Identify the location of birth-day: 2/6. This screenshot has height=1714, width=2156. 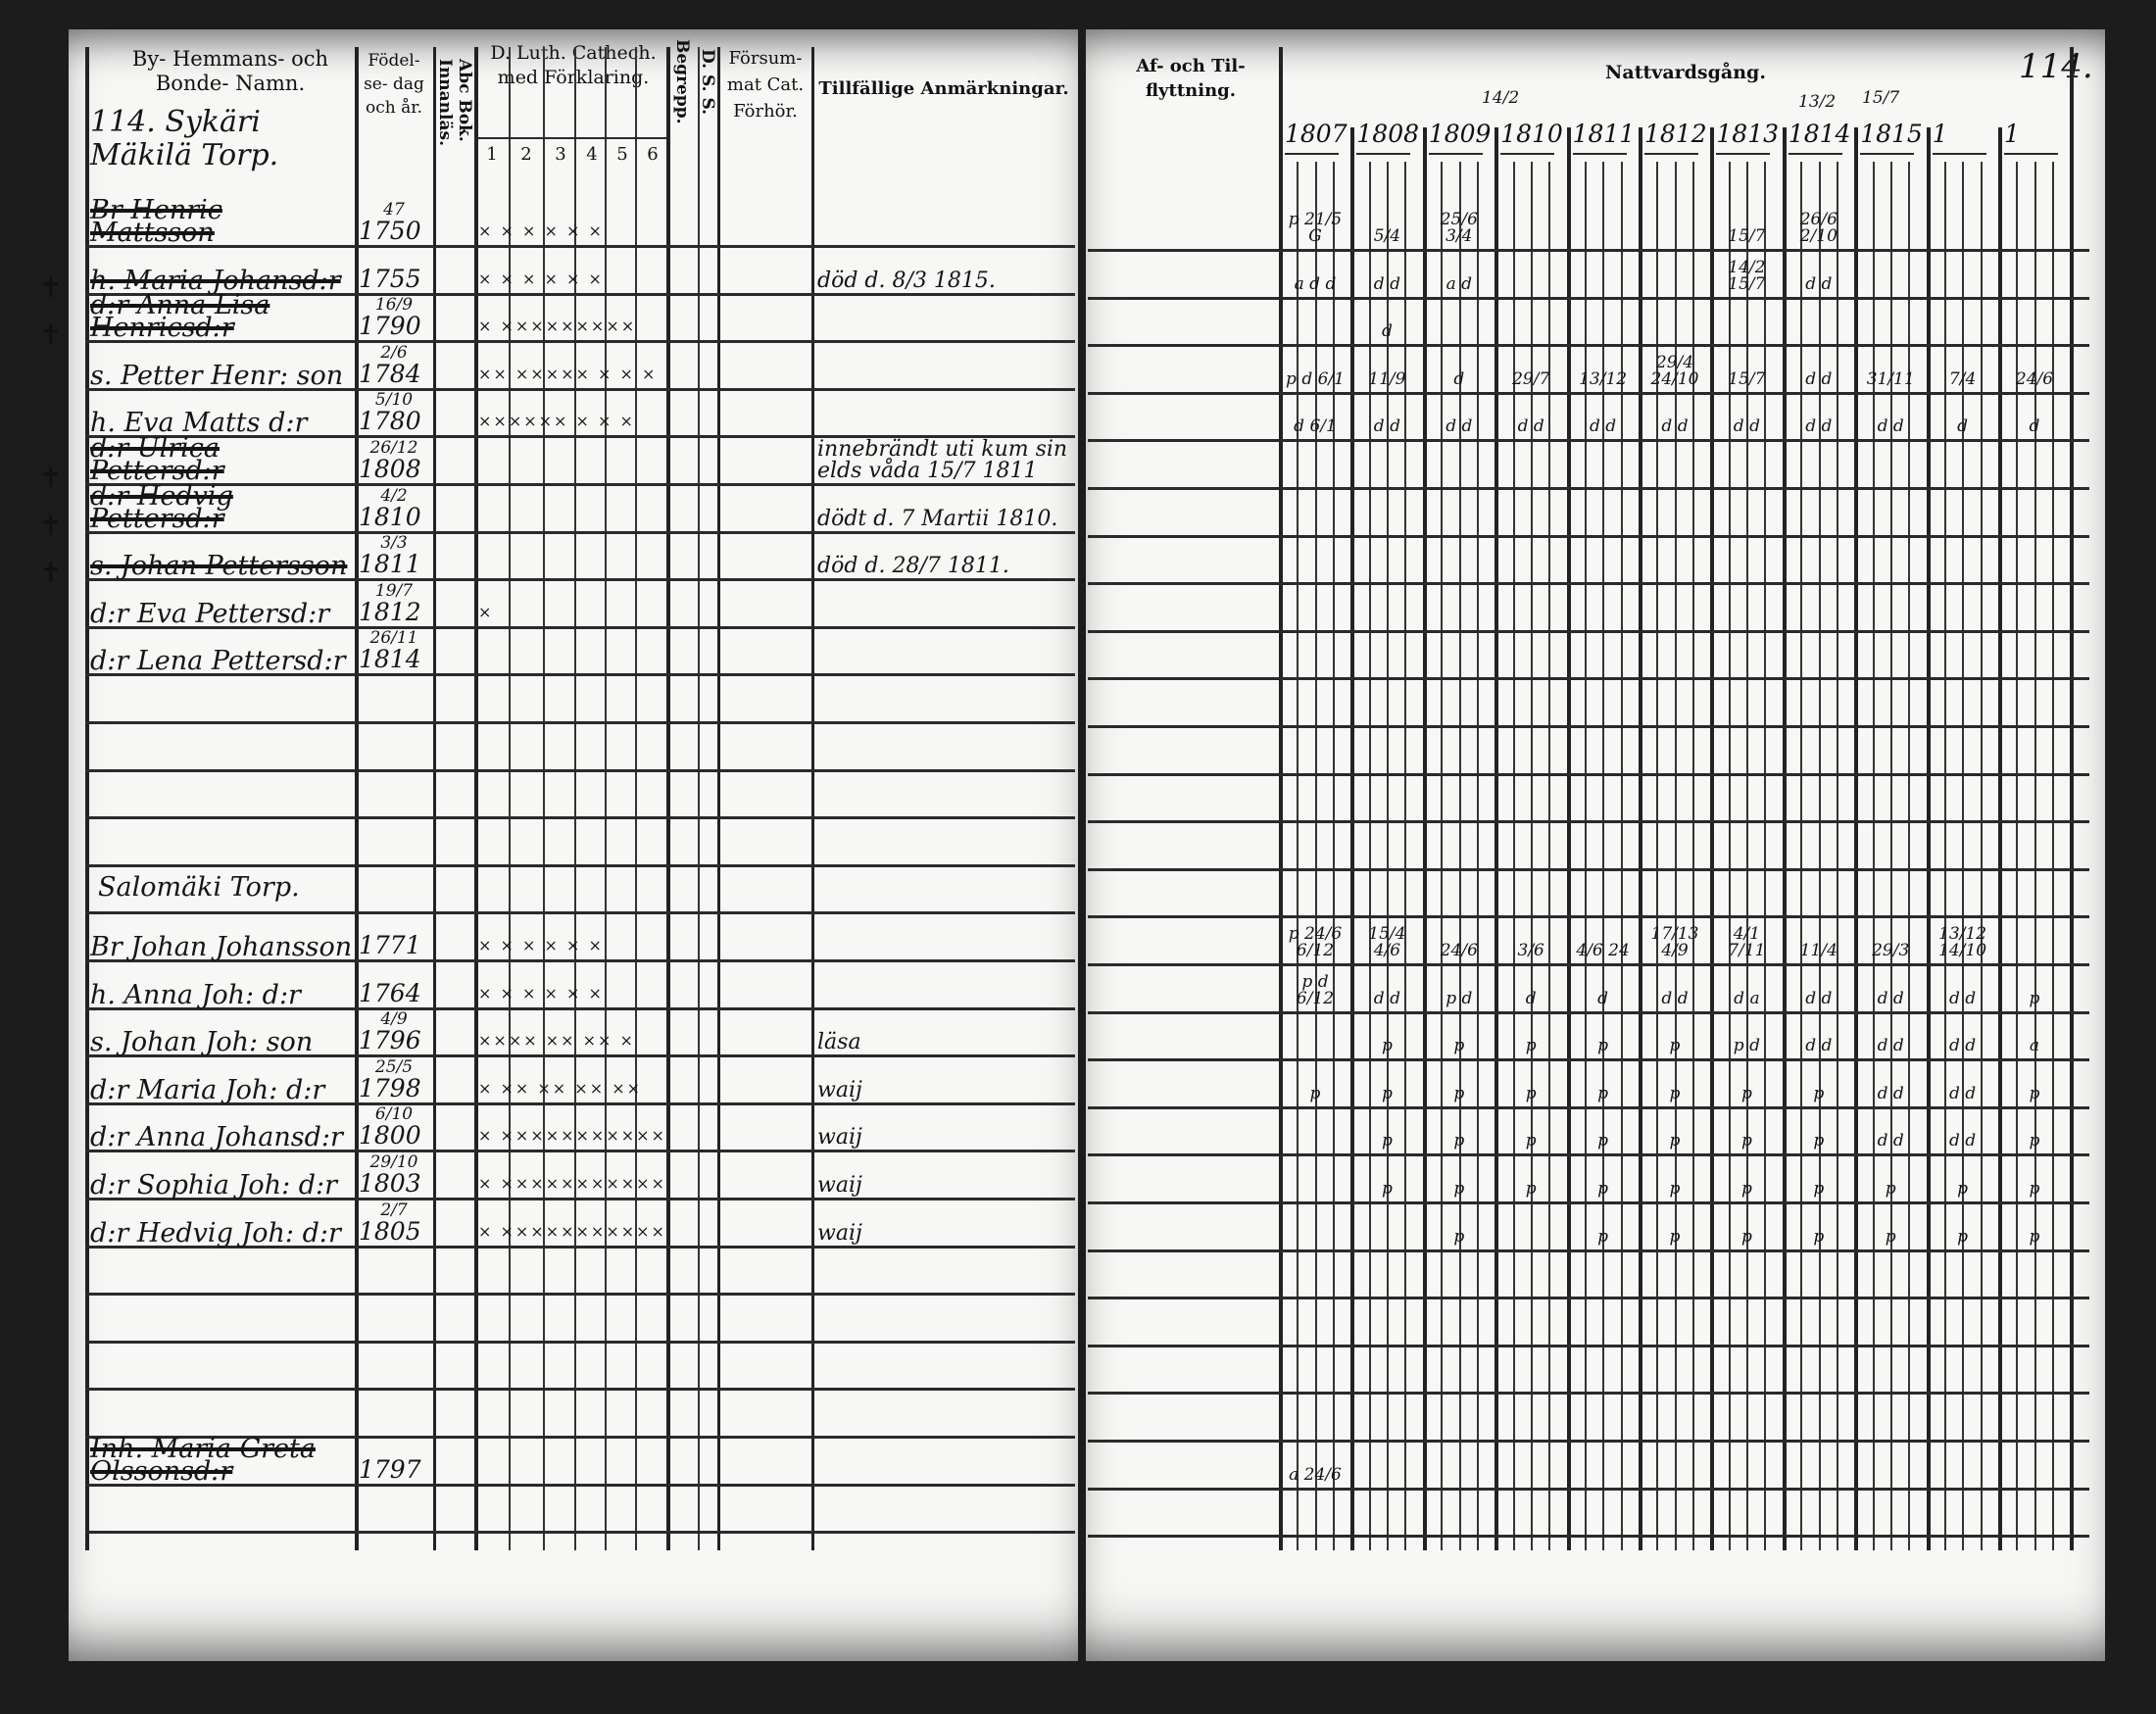
(394, 352).